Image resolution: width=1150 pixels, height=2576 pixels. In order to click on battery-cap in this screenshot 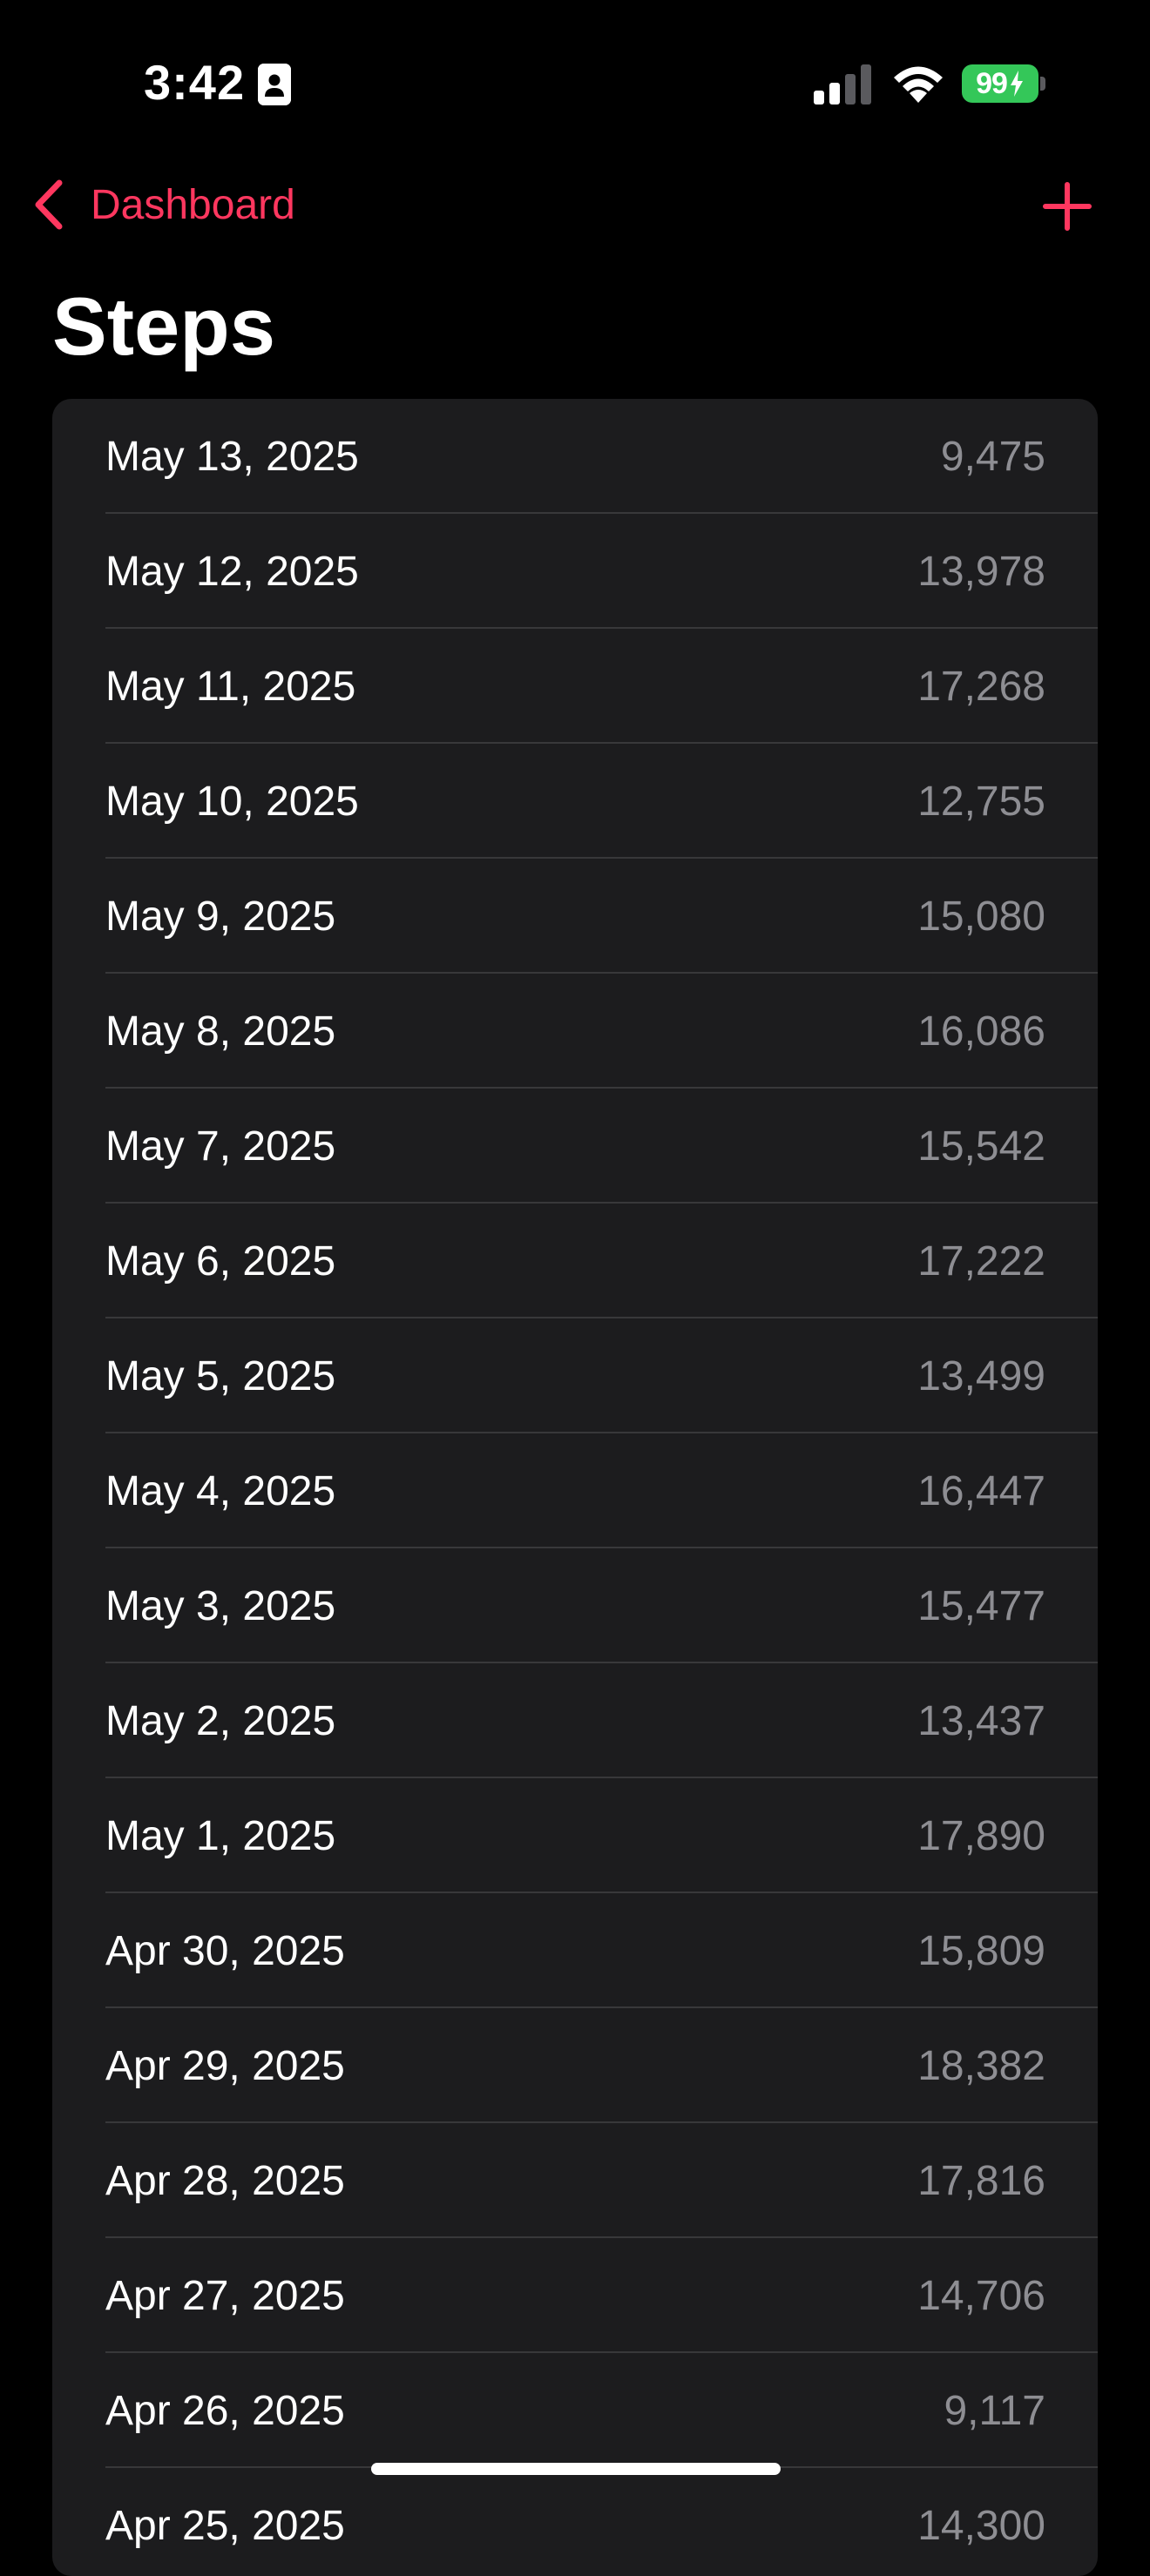, I will do `click(1042, 84)`.